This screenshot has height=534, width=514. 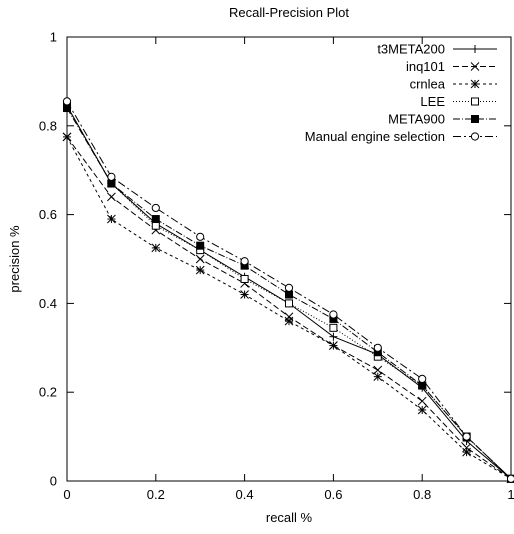 What do you see at coordinates (53, 481) in the screenshot?
I see `y-tick-label: 0` at bounding box center [53, 481].